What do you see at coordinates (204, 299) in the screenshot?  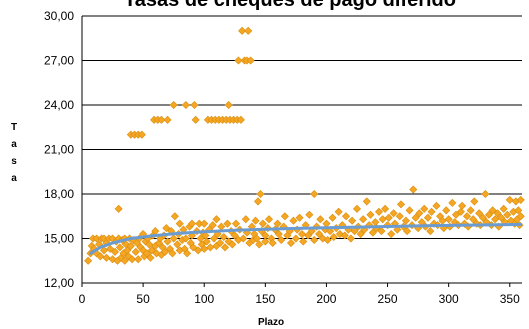 I see `x-tick-label: 100` at bounding box center [204, 299].